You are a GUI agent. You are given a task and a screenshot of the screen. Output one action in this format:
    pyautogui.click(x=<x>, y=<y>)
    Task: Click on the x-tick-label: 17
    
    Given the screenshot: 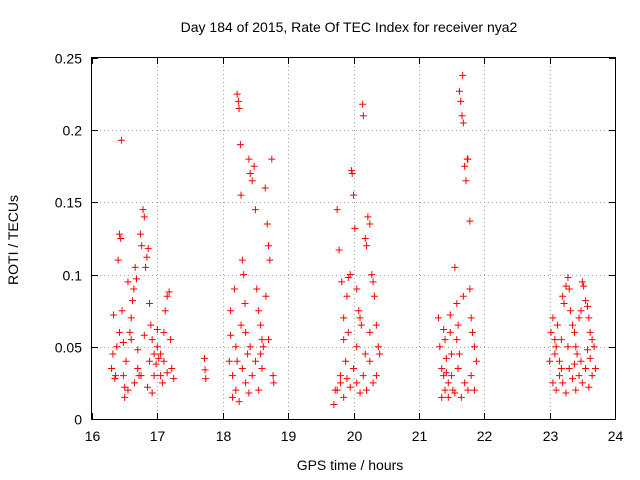 What is the action you would take?
    pyautogui.click(x=158, y=436)
    